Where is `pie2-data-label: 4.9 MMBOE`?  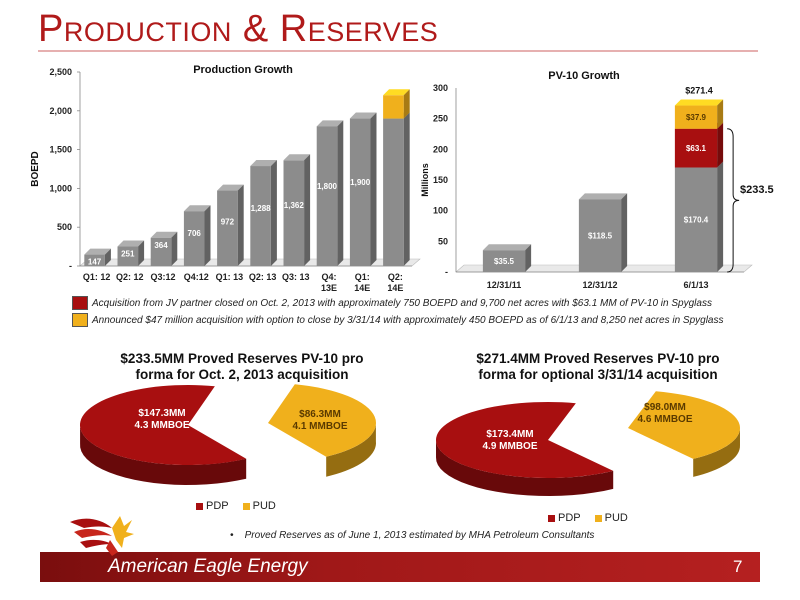 pie2-data-label: 4.9 MMBOE is located at coordinates (509, 446).